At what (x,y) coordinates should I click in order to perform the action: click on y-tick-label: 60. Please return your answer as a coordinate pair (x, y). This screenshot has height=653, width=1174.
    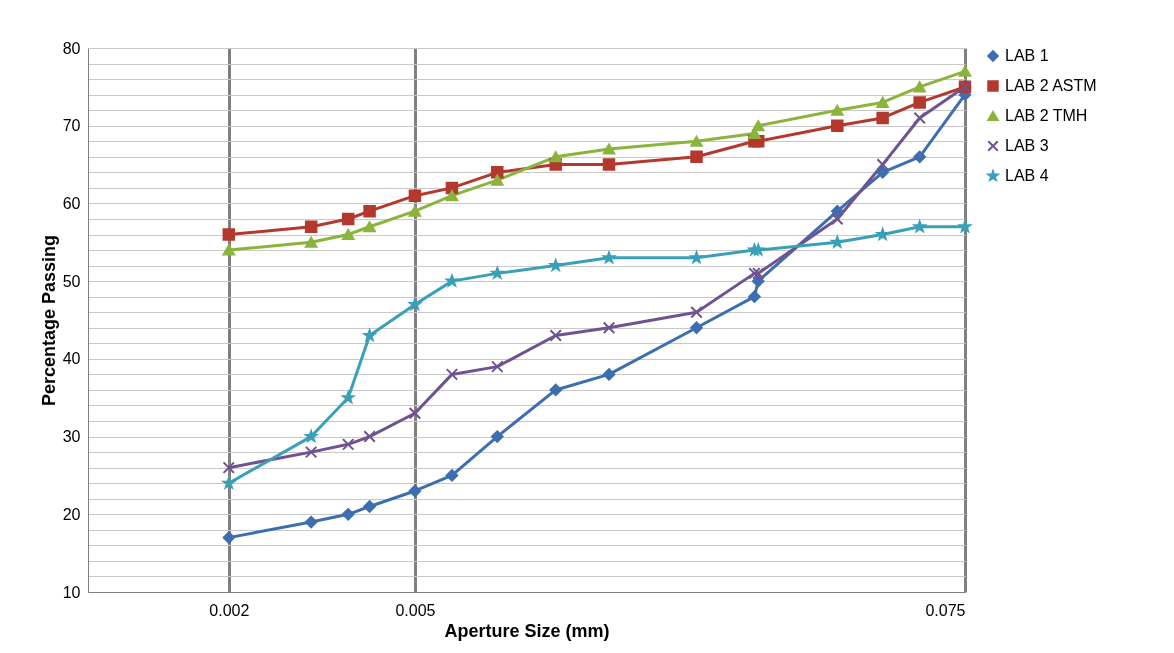
    Looking at the image, I should click on (71, 203).